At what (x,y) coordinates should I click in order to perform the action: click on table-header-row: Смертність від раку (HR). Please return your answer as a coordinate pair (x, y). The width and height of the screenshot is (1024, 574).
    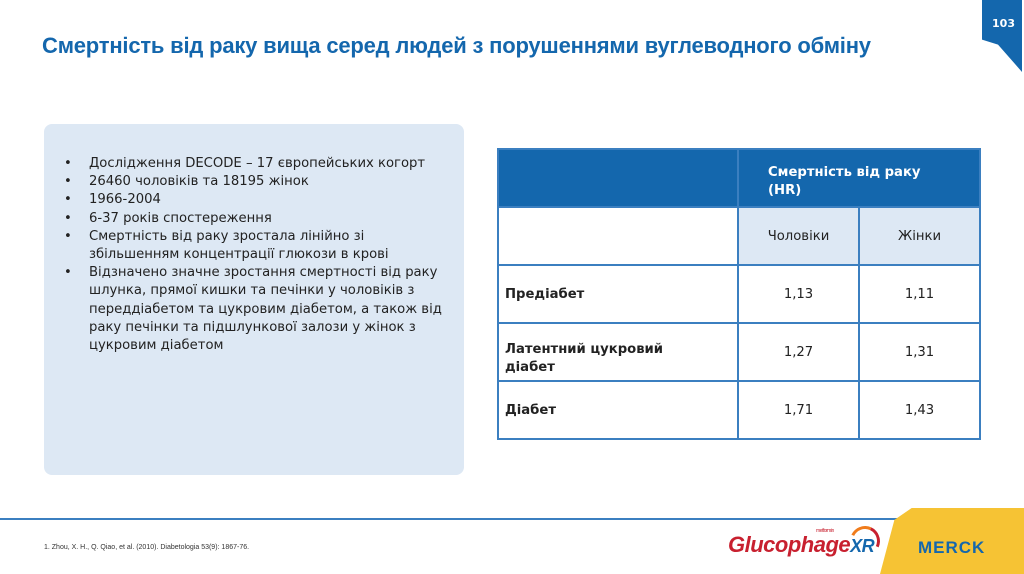
    Looking at the image, I should click on (739, 178).